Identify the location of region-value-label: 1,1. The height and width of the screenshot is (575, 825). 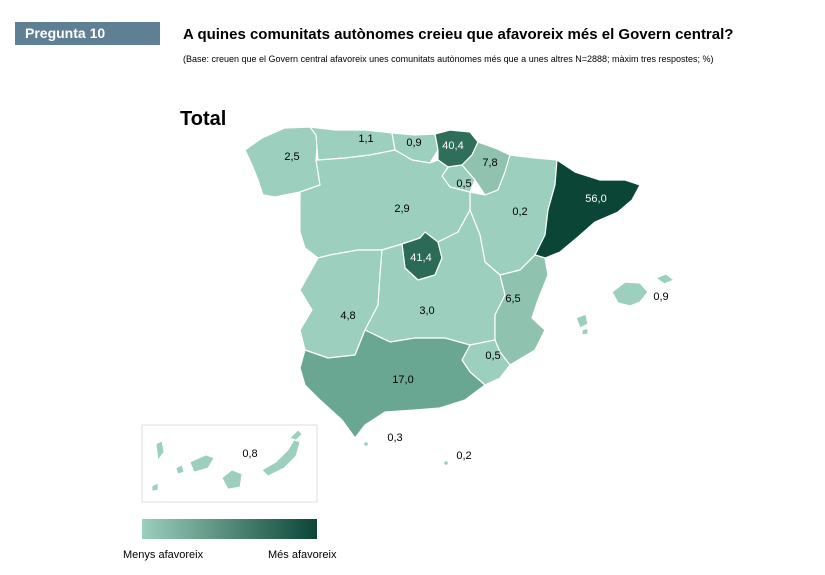
(365, 139).